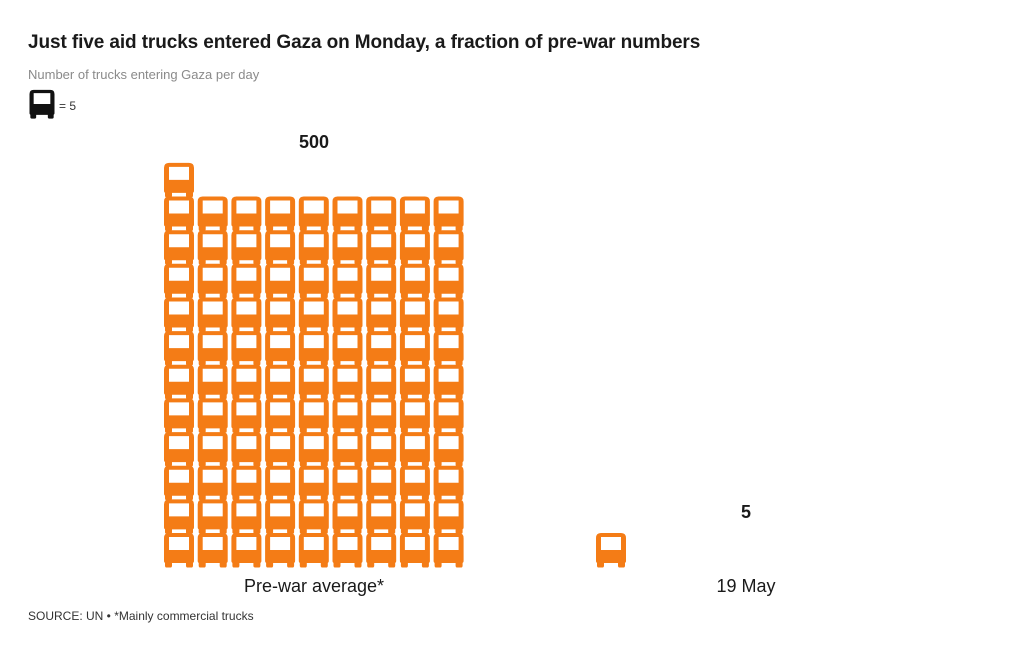  I want to click on legend: = 5, so click(52, 104).